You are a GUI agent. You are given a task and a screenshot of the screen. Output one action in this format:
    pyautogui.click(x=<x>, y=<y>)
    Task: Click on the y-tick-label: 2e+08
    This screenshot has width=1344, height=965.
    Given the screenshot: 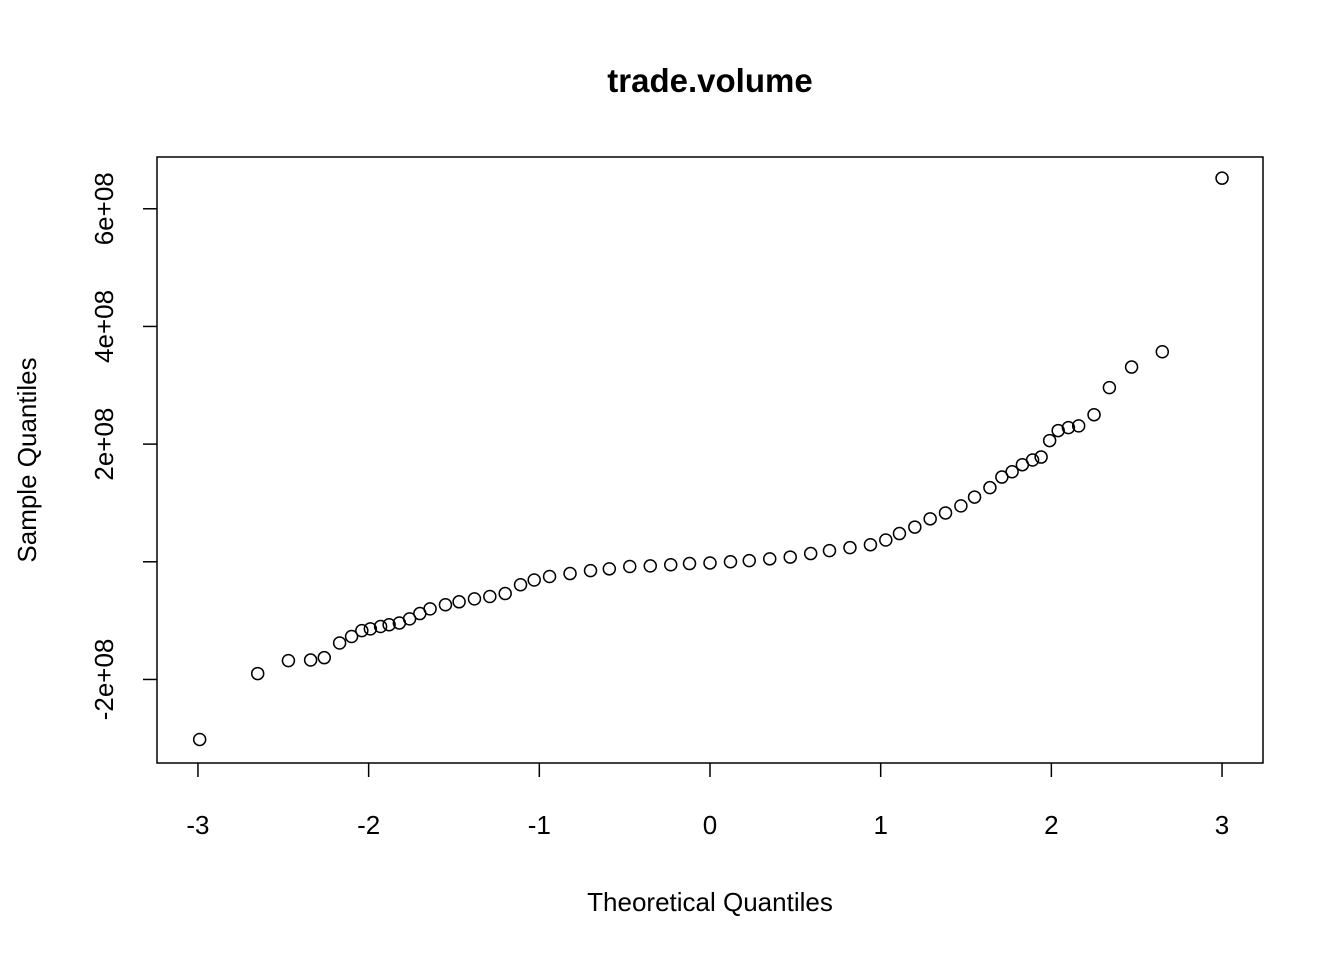 What is the action you would take?
    pyautogui.click(x=104, y=444)
    